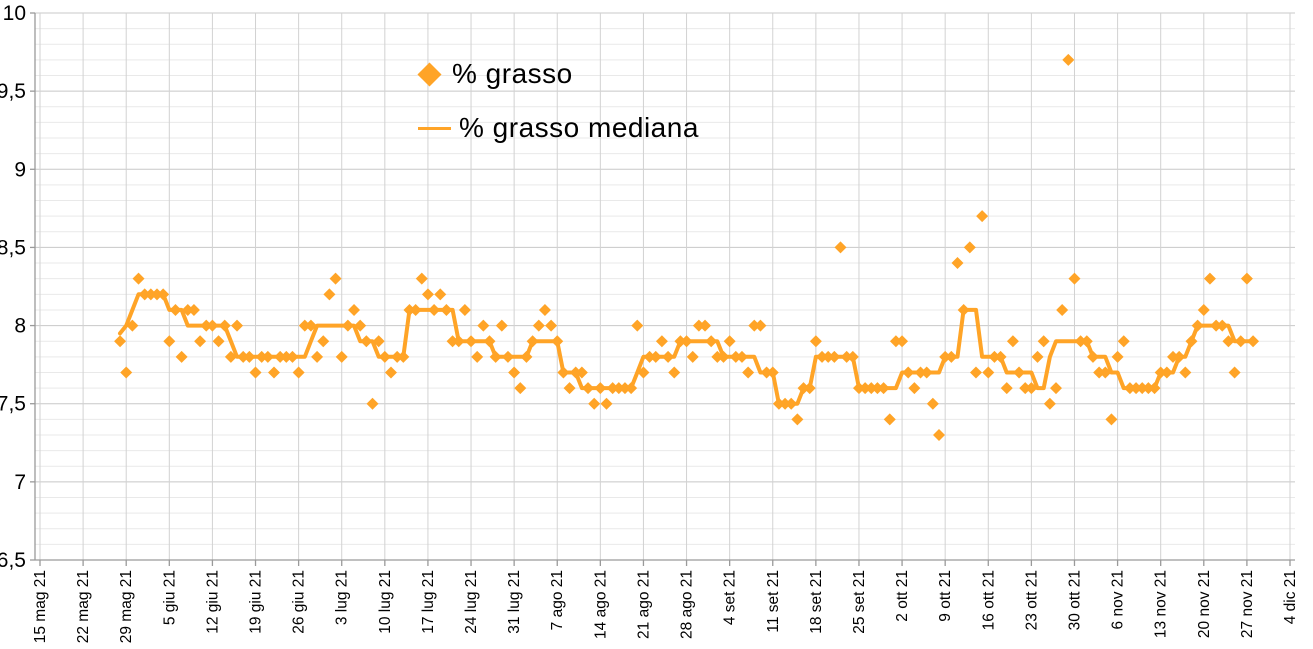  I want to click on svg-text: 6 nov 21, so click(1118, 599).